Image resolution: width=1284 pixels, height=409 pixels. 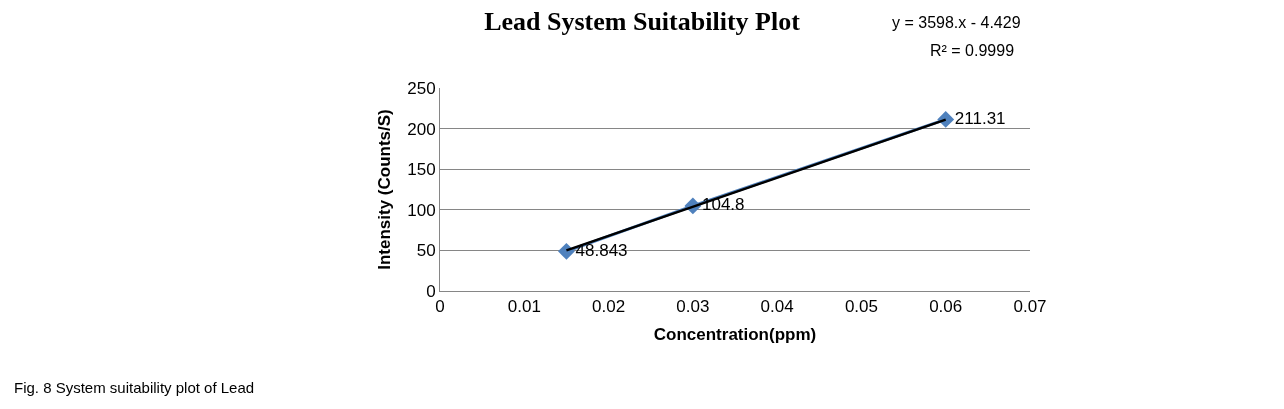 What do you see at coordinates (1030, 307) in the screenshot?
I see `x-tick-label: 0.07` at bounding box center [1030, 307].